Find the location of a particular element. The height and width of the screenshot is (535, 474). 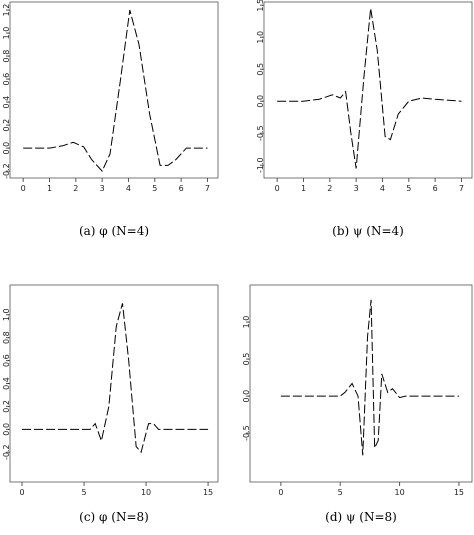

caption: (b) ψ (N=4) is located at coordinates (368, 231).